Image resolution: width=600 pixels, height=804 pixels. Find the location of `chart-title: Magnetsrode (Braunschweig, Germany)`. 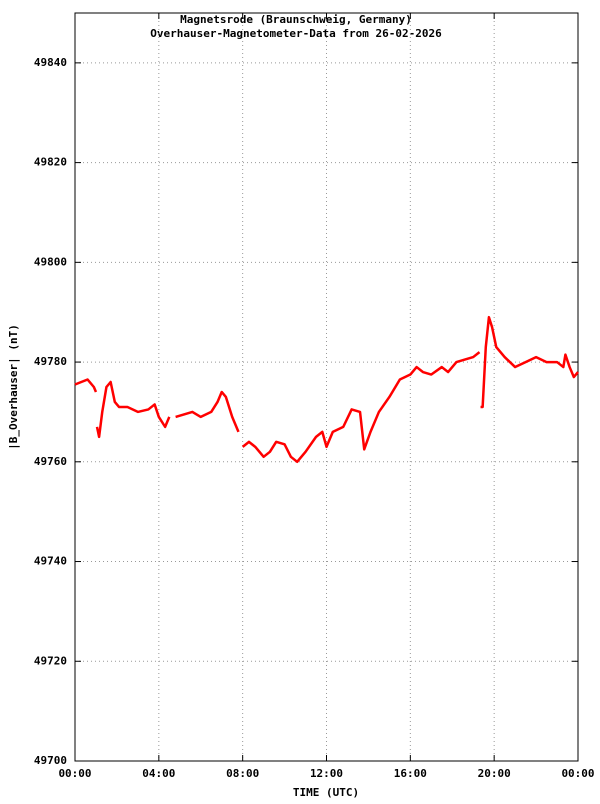

chart-title: Magnetsrode (Braunschweig, Germany) is located at coordinates (296, 19).